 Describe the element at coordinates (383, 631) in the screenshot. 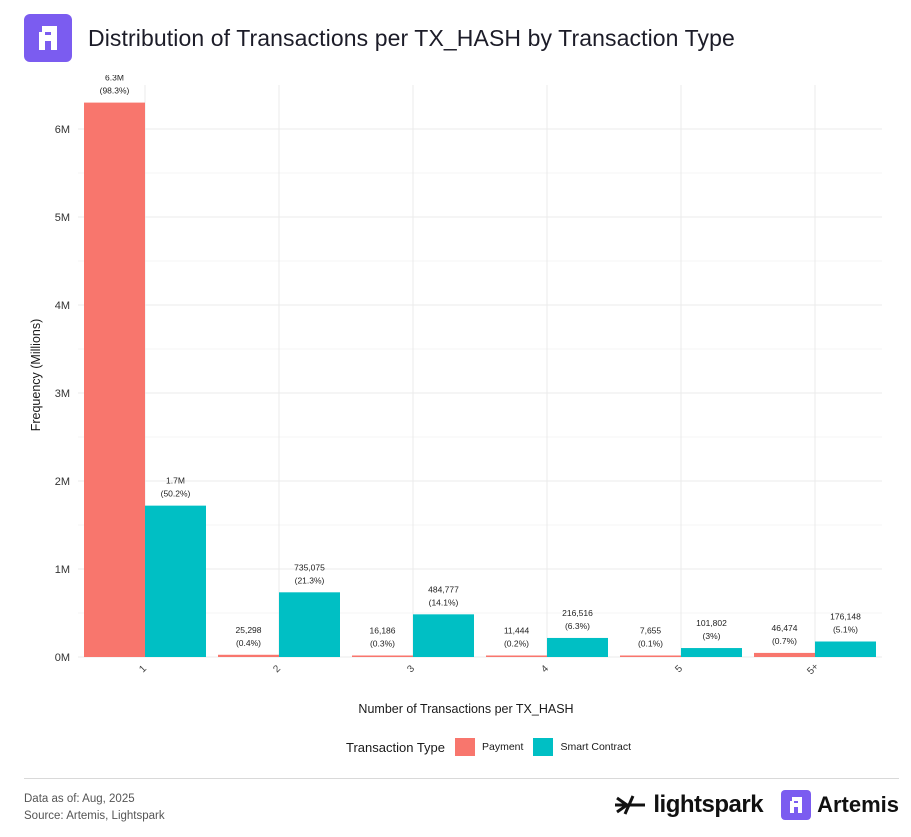

I see `data-label-value: 16,186` at that location.